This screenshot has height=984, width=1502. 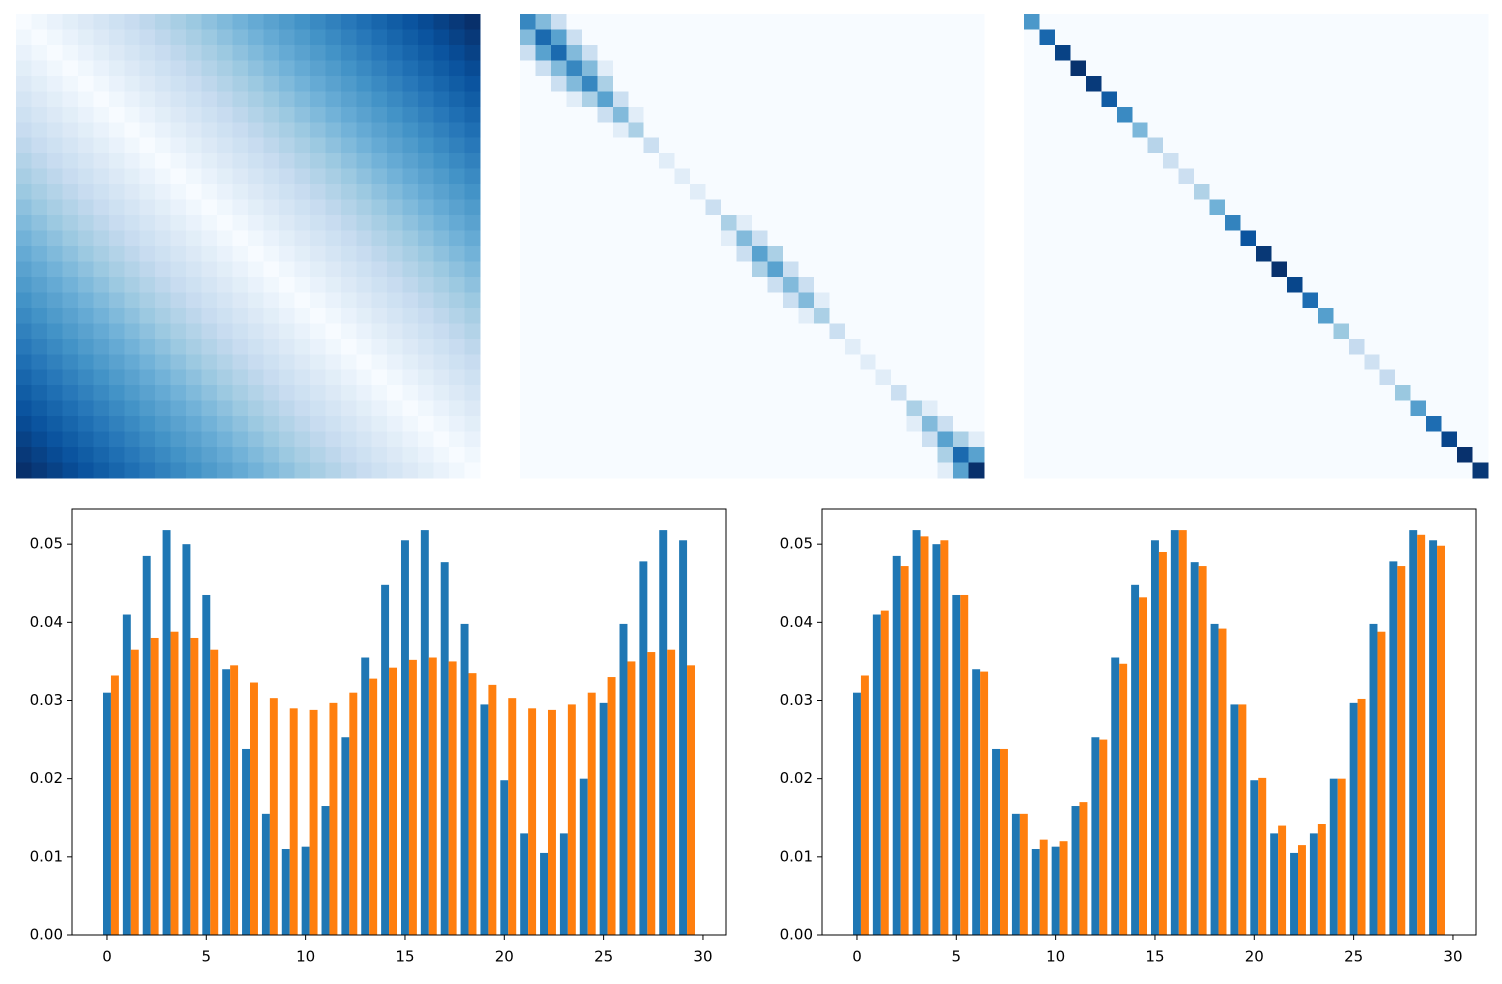 I want to click on y-tick-label: 0.05, so click(x=796, y=544).